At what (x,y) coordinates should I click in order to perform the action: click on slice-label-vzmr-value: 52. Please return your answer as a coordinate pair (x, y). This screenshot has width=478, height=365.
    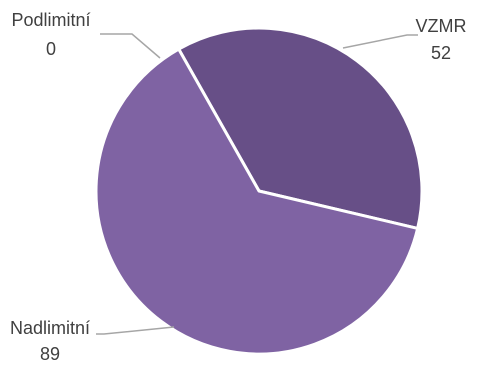
    Looking at the image, I should click on (441, 53).